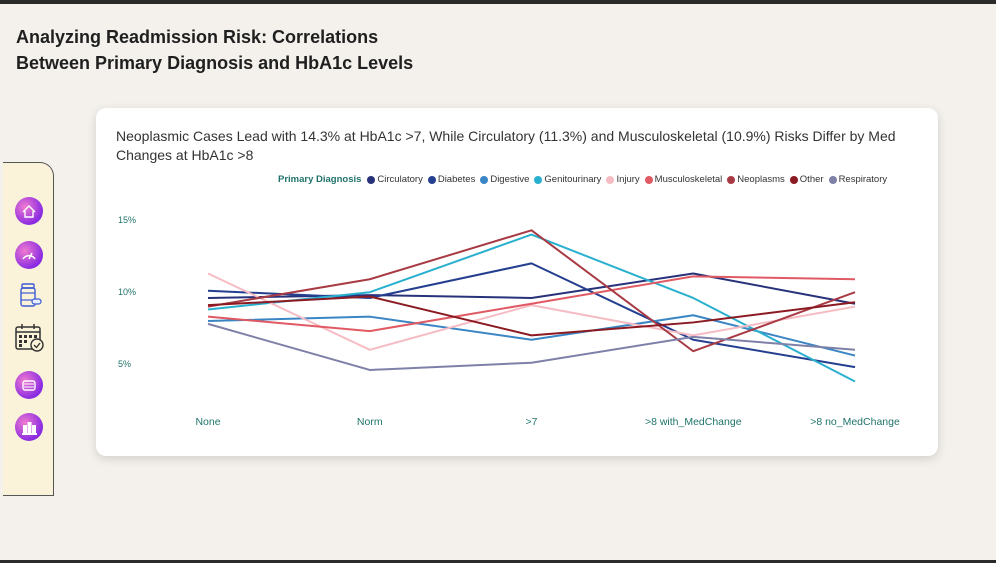 The image size is (996, 563). Describe the element at coordinates (127, 220) in the screenshot. I see `y-tick-label: 15%` at that location.